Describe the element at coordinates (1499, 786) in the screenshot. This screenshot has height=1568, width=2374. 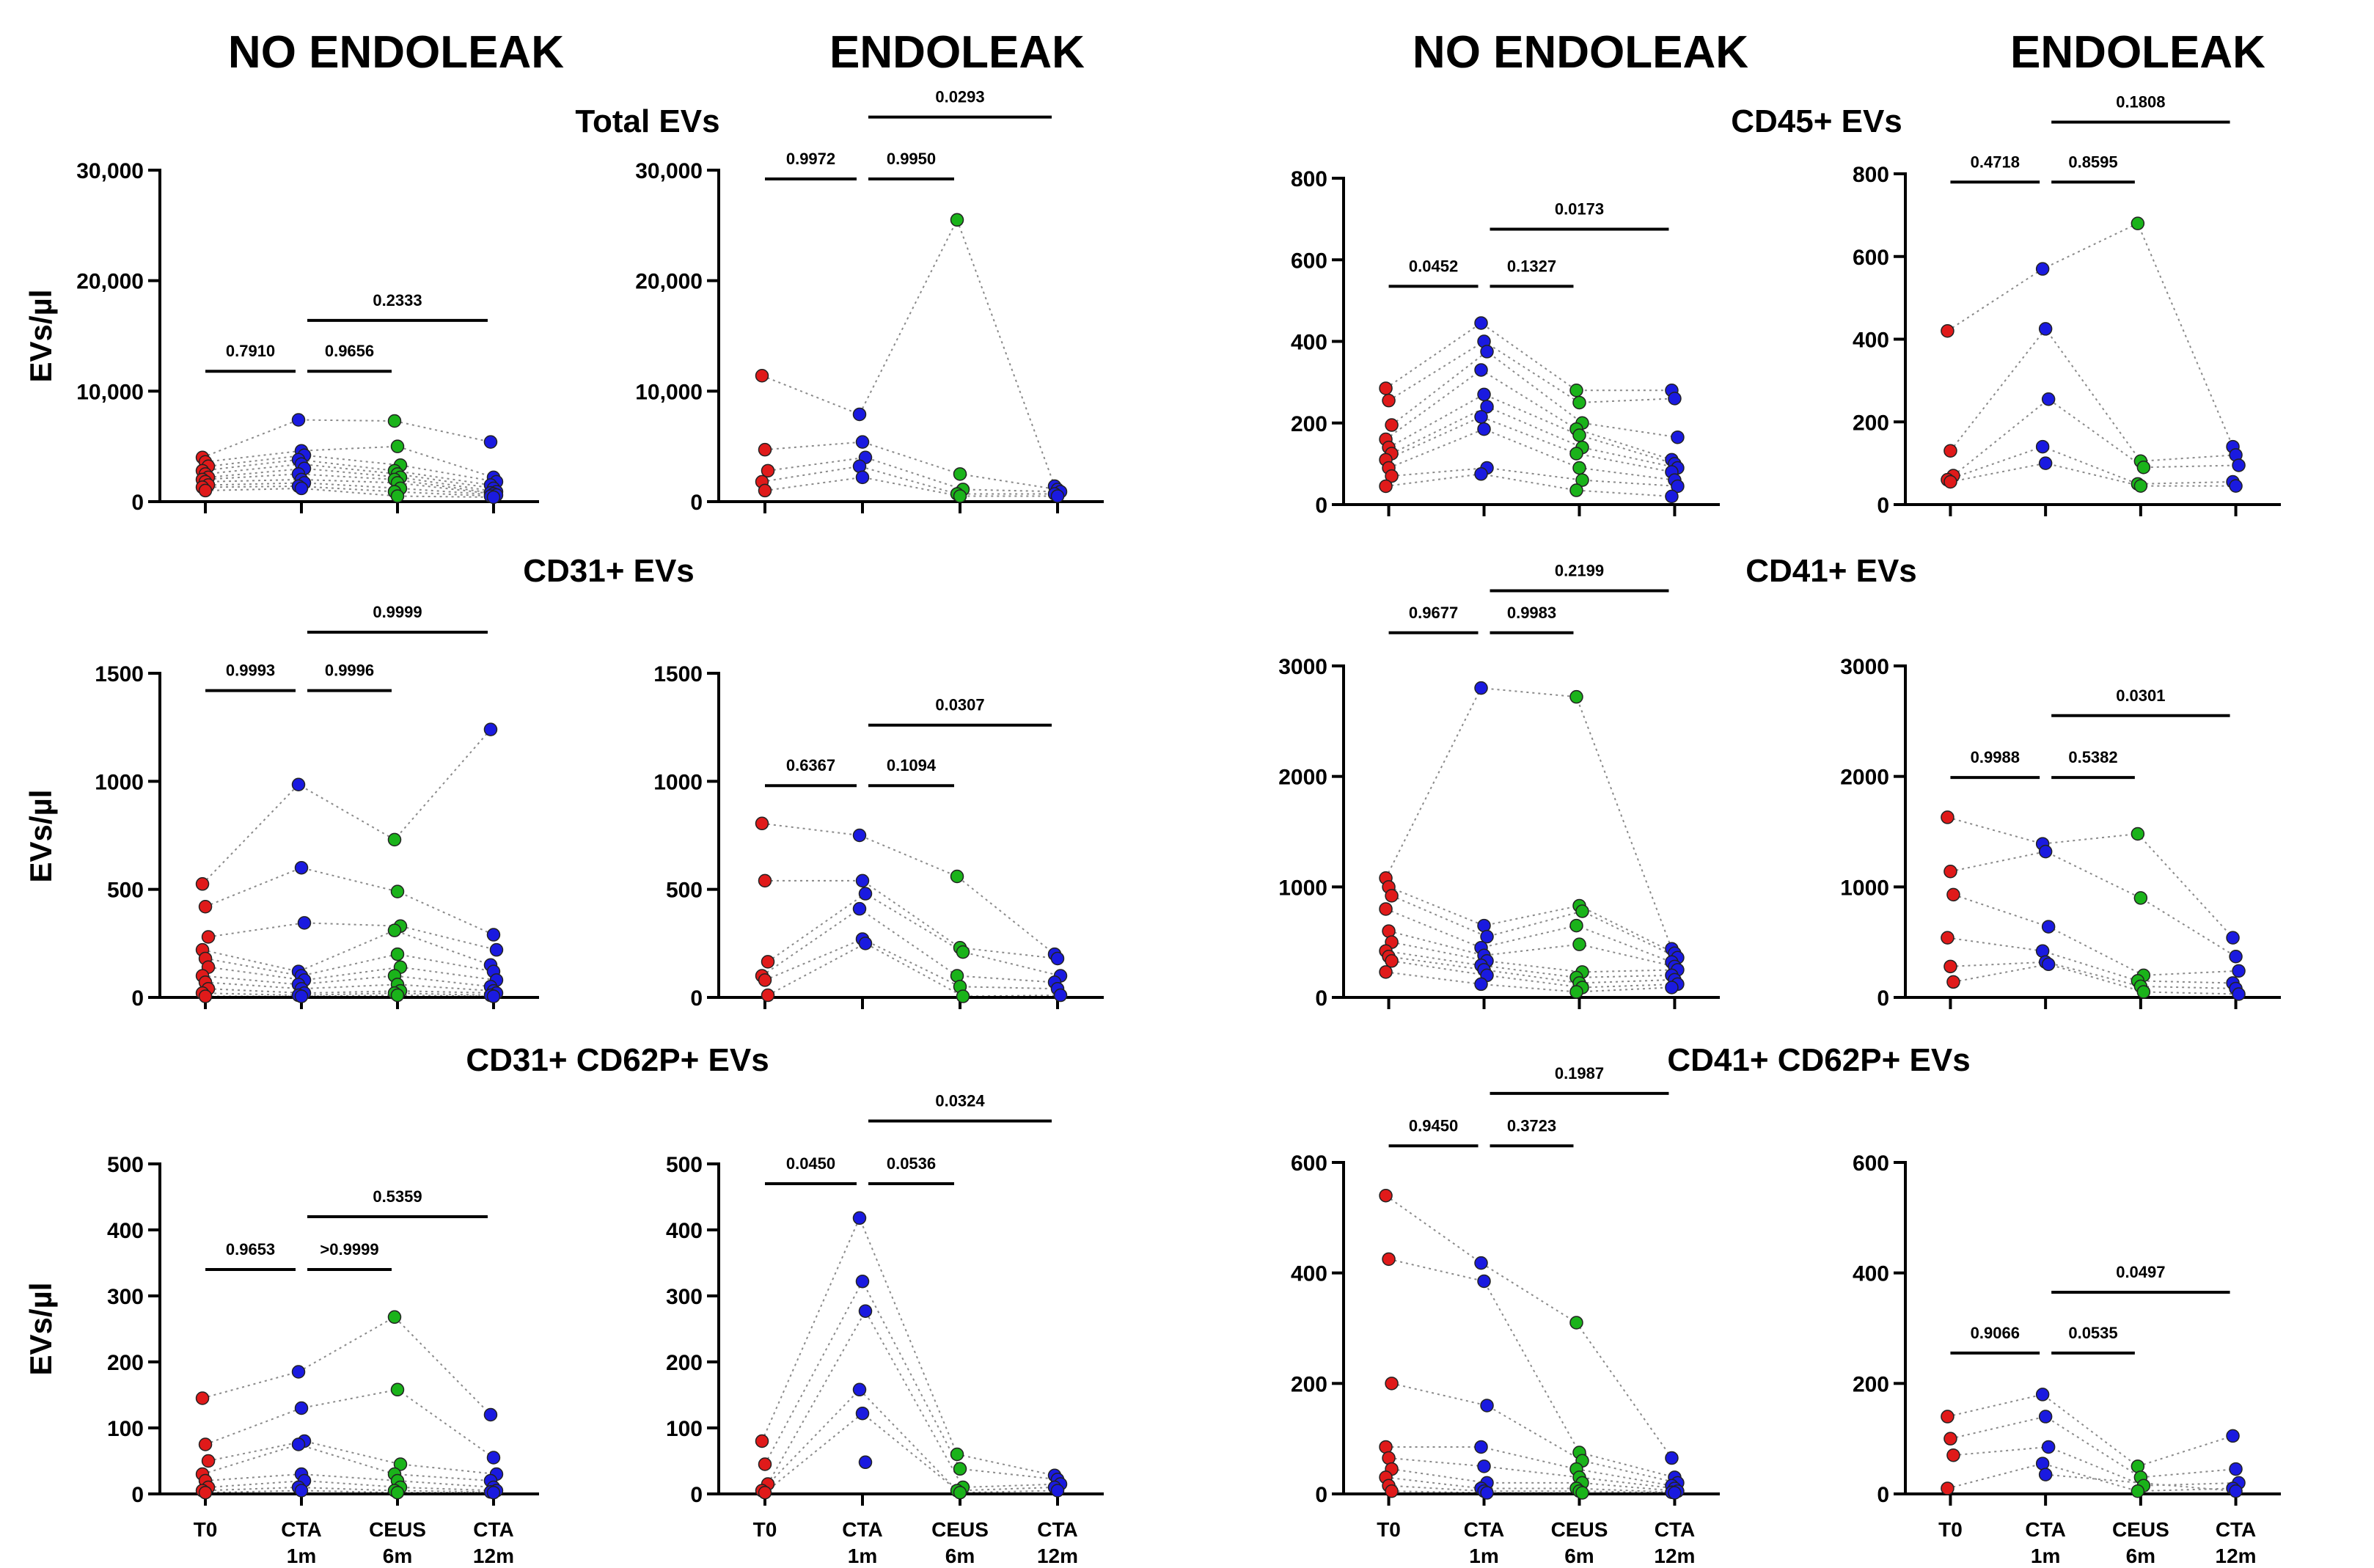
I see `cd41-panel-no-endoleak: 0 1000 2000 3000 0.9677 0.9983 0.2199` at that location.